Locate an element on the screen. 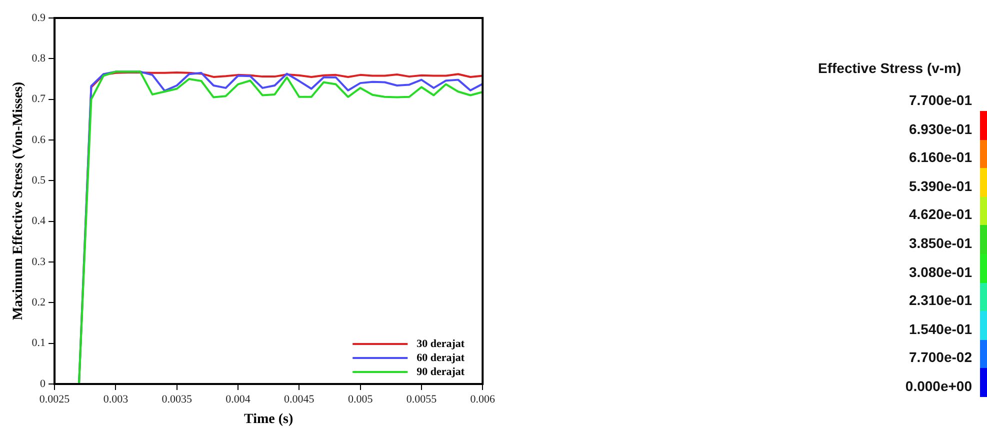 Image resolution: width=987 pixels, height=430 pixels. y-tick-label: 0.5 is located at coordinates (39, 180).